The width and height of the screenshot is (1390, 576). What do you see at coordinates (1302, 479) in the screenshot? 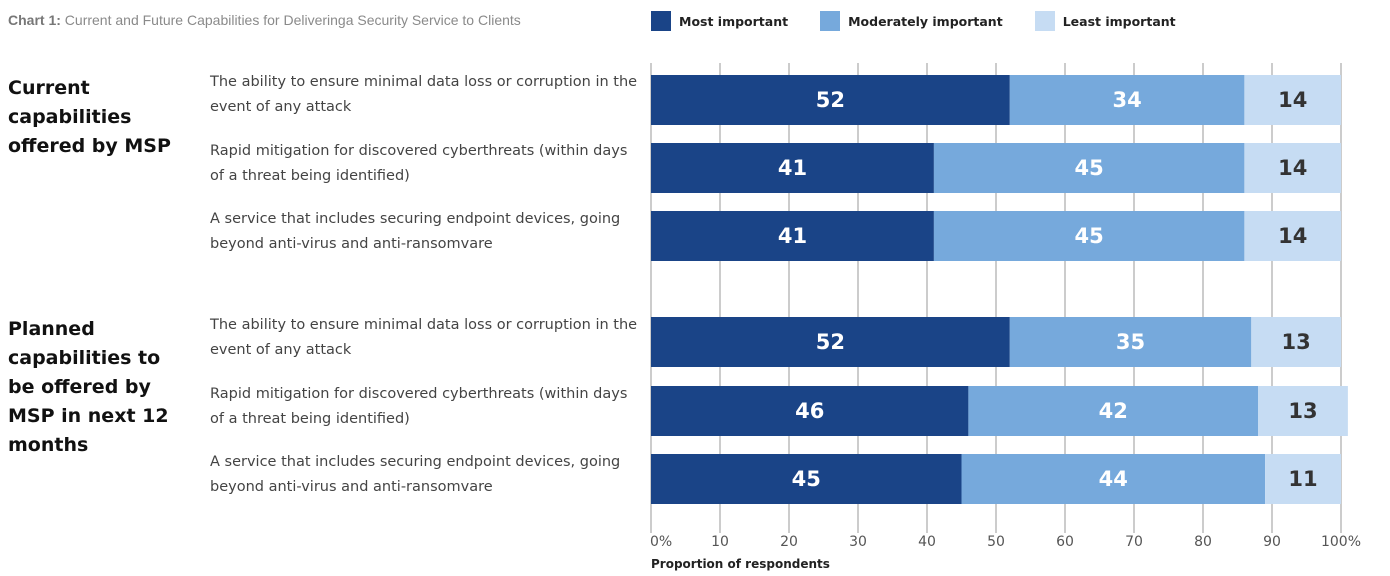
I see `bar-value-label: 11` at bounding box center [1302, 479].